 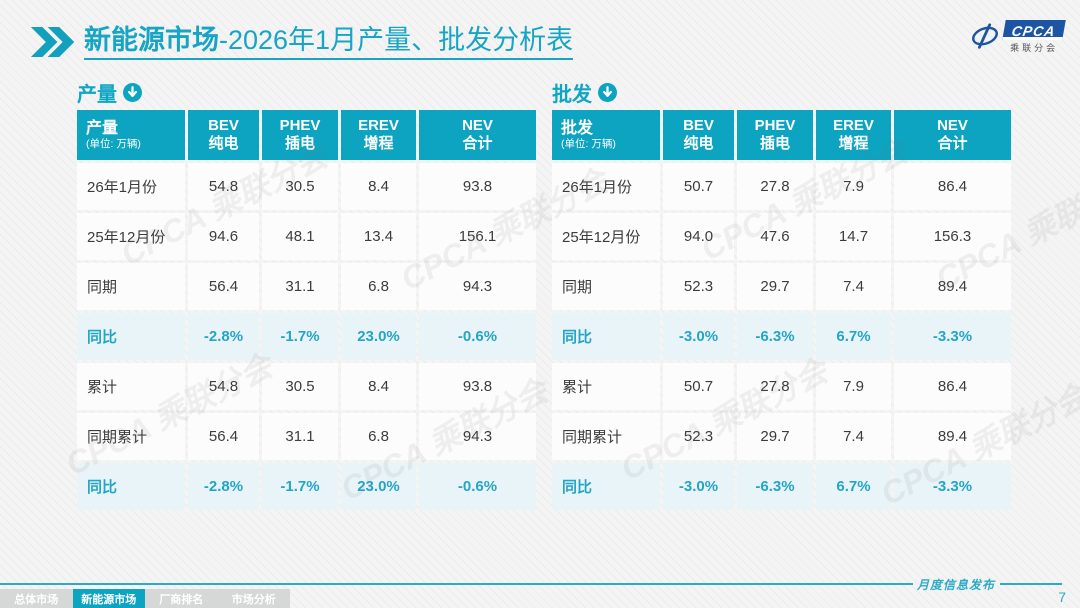 I want to click on table-row: 同期 56.4 31.1 6.8 94.3, so click(x=306, y=286).